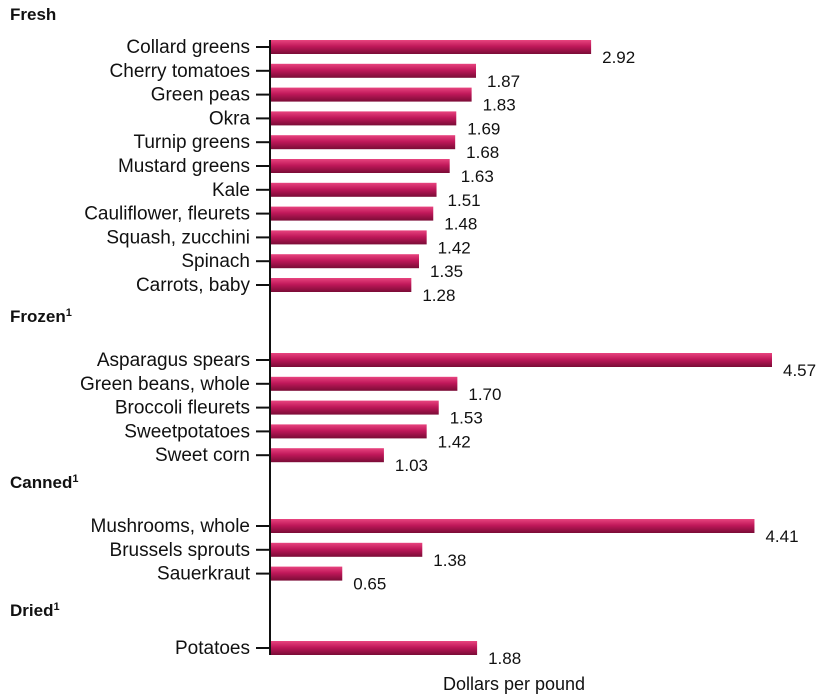  I want to click on value-label-okra: 1.69, so click(483, 128).